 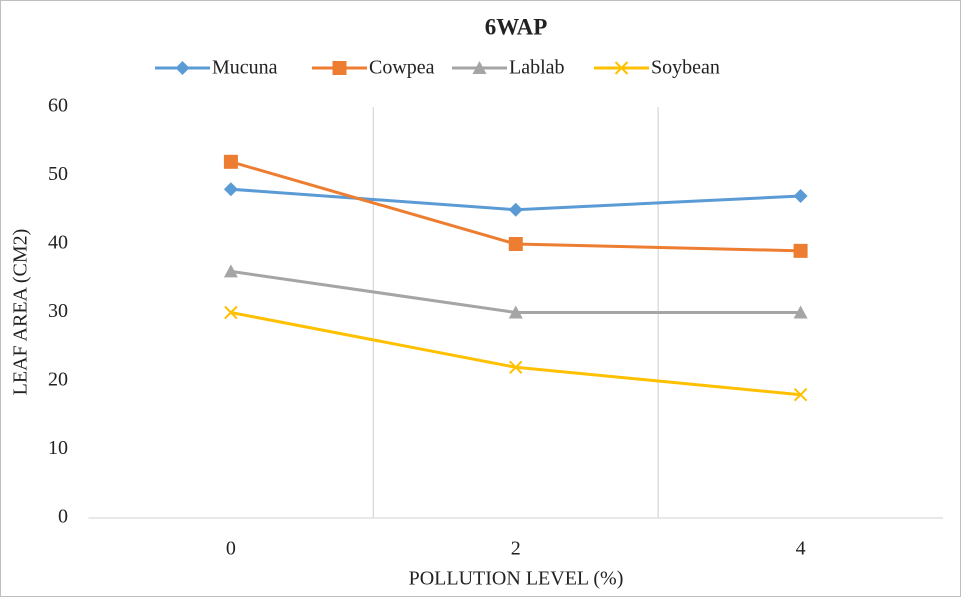 I want to click on y-tick-label: 20, so click(x=58, y=380).